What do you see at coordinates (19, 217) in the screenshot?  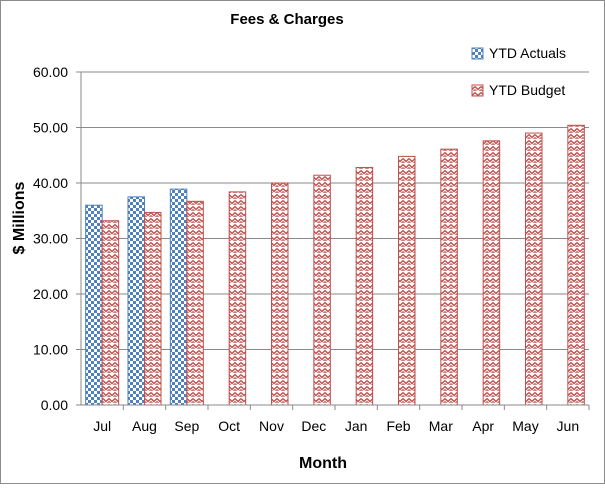 I see `y-axis-label: $ Millions` at bounding box center [19, 217].